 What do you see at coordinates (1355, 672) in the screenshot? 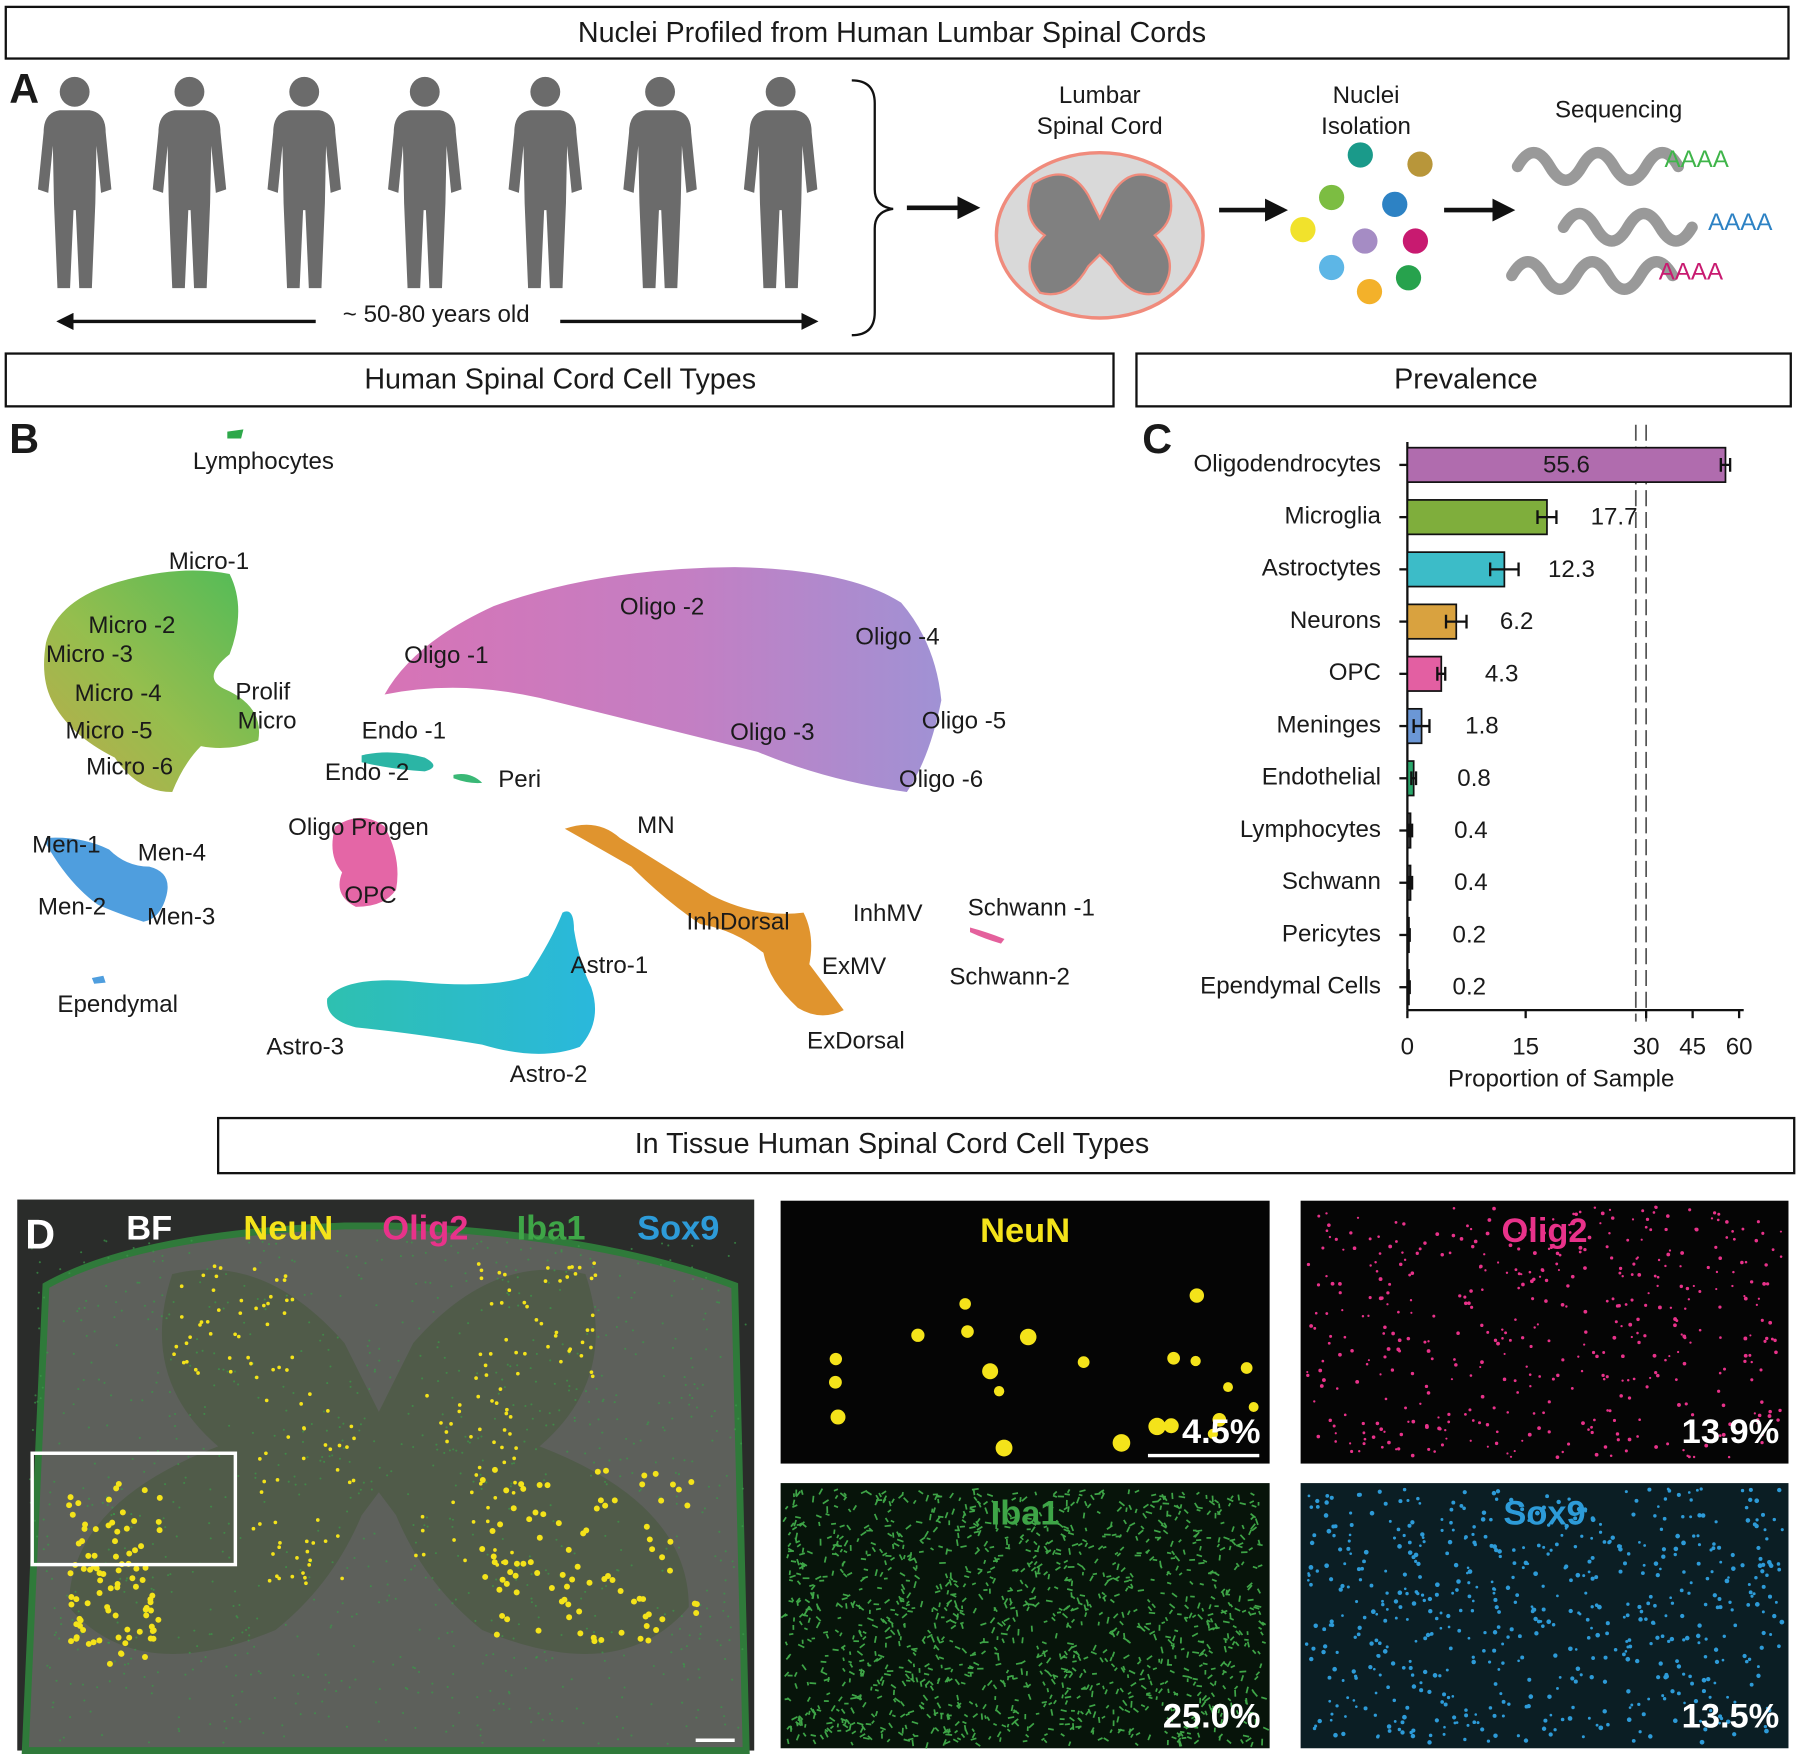
I see `y-tick-label: OPC` at bounding box center [1355, 672].